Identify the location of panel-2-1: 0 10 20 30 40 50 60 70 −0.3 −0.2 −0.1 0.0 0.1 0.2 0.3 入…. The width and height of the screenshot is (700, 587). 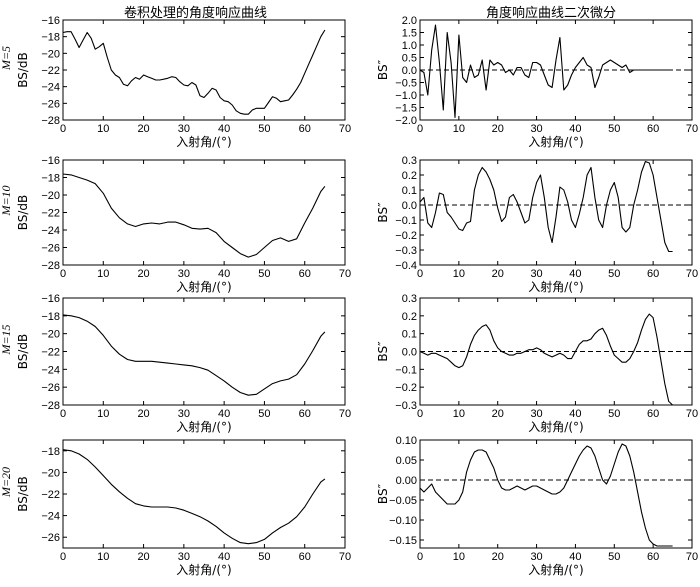
(537, 363).